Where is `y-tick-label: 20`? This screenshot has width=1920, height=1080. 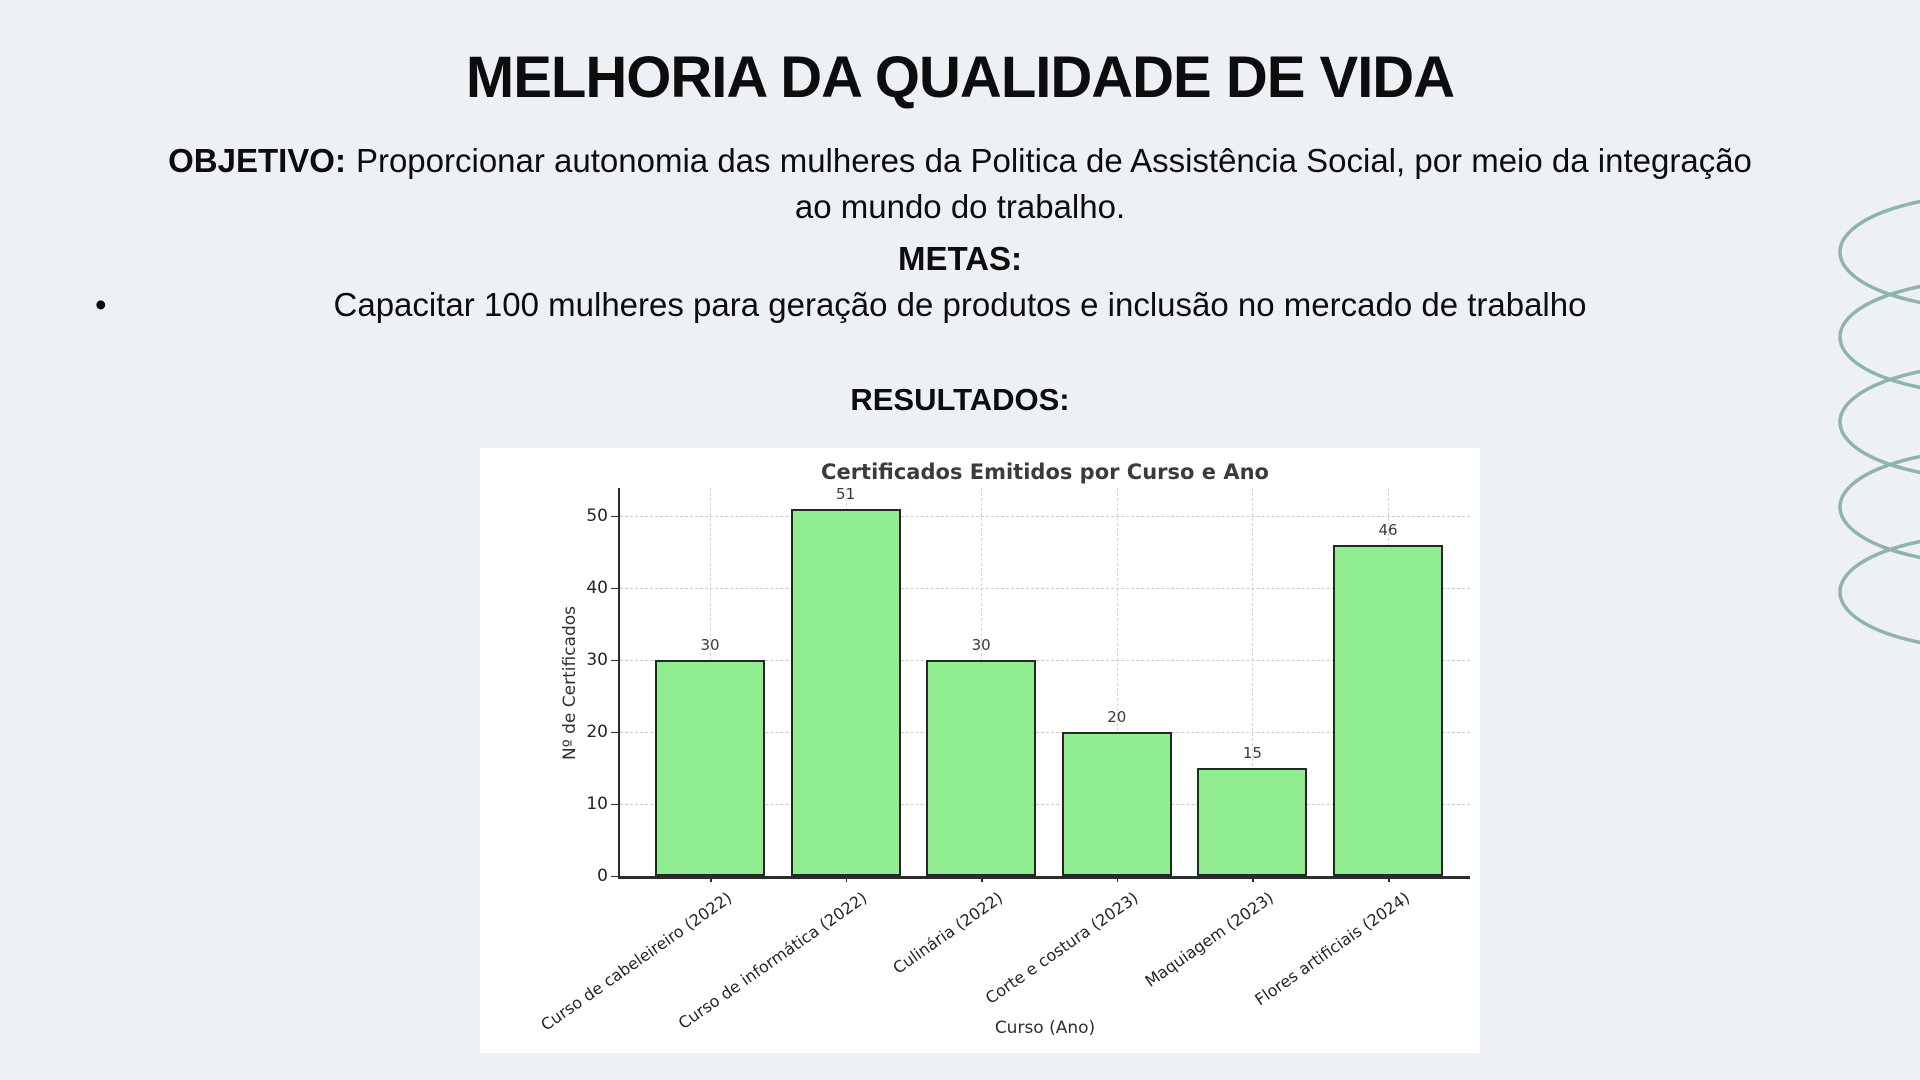
y-tick-label: 20 is located at coordinates (597, 732).